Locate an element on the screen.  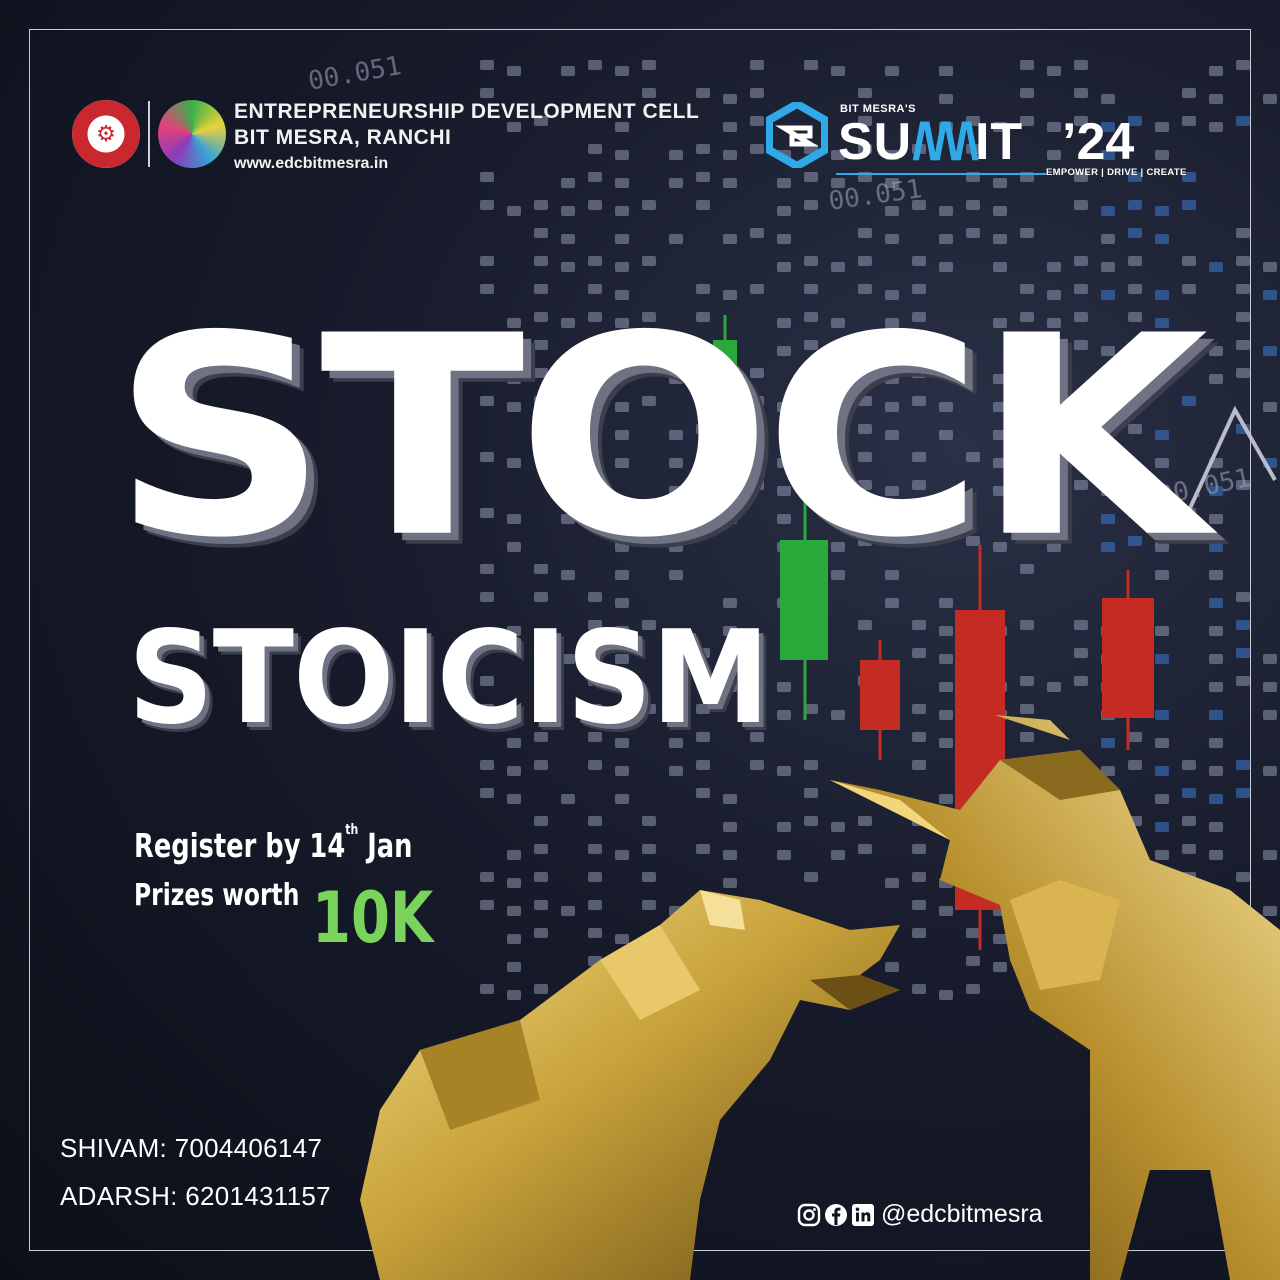
summit-m-mark: /\/\/\ is located at coordinates (945, 142).